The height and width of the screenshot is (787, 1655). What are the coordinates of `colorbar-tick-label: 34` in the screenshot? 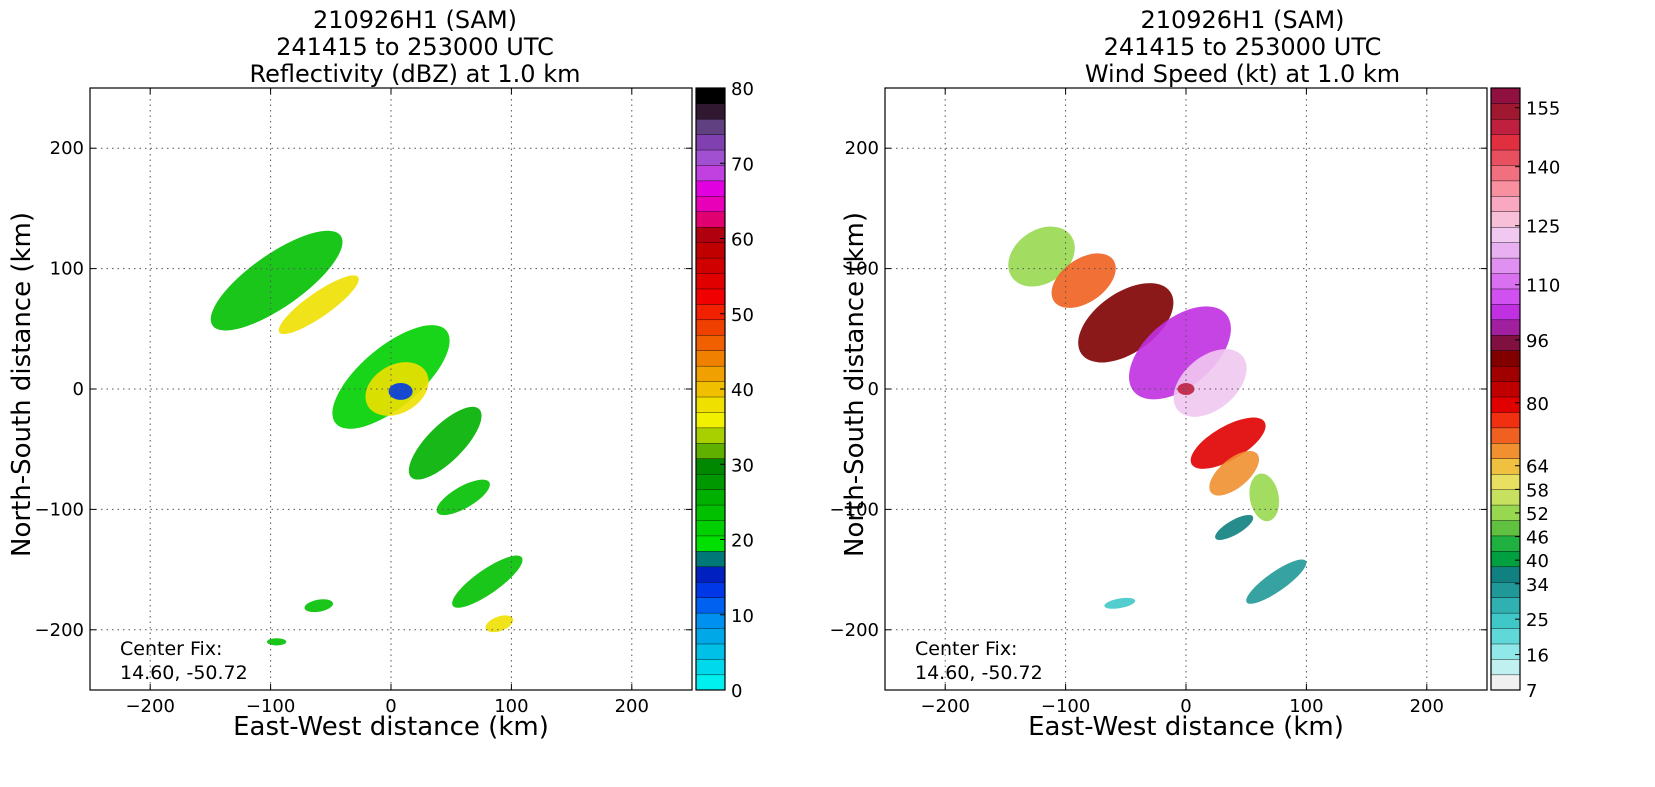 It's located at (1537, 585).